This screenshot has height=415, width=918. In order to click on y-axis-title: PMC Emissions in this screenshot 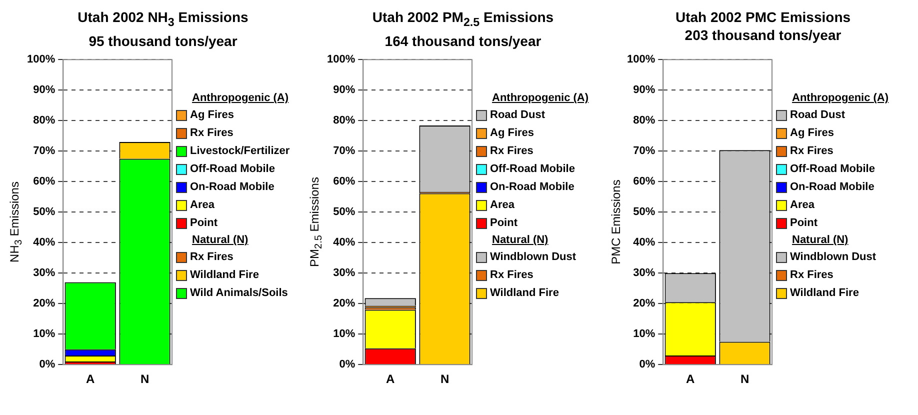, I will do `click(616, 222)`.